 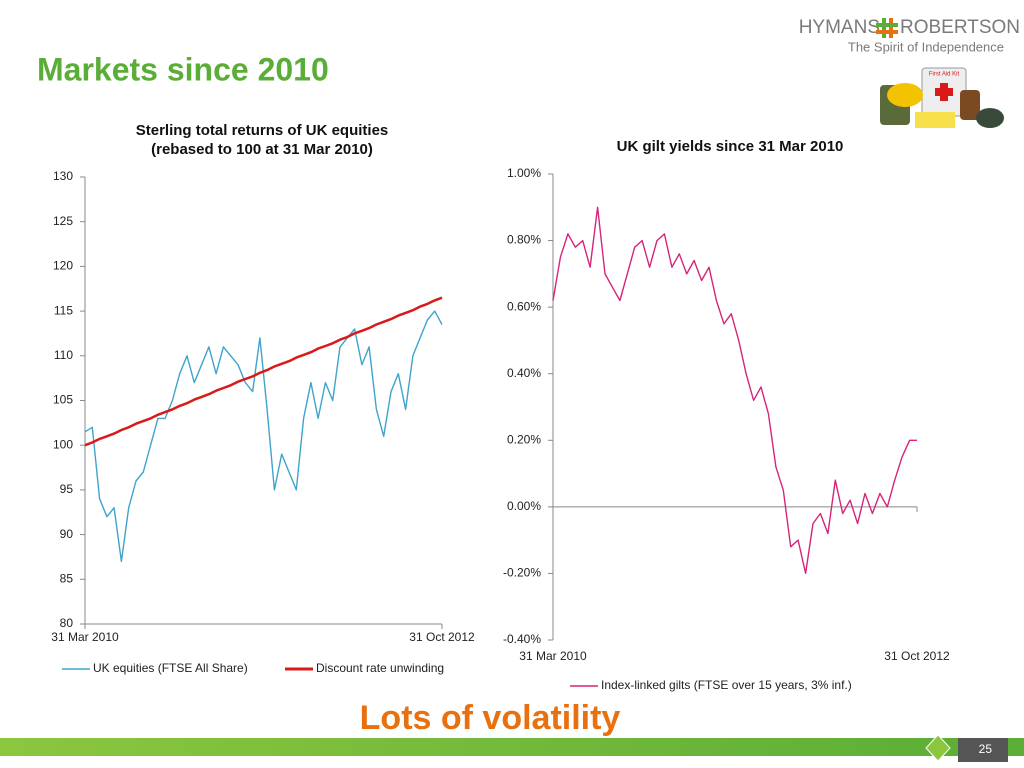 I want to click on kit-image: First Aid Kit, so click(x=942, y=97).